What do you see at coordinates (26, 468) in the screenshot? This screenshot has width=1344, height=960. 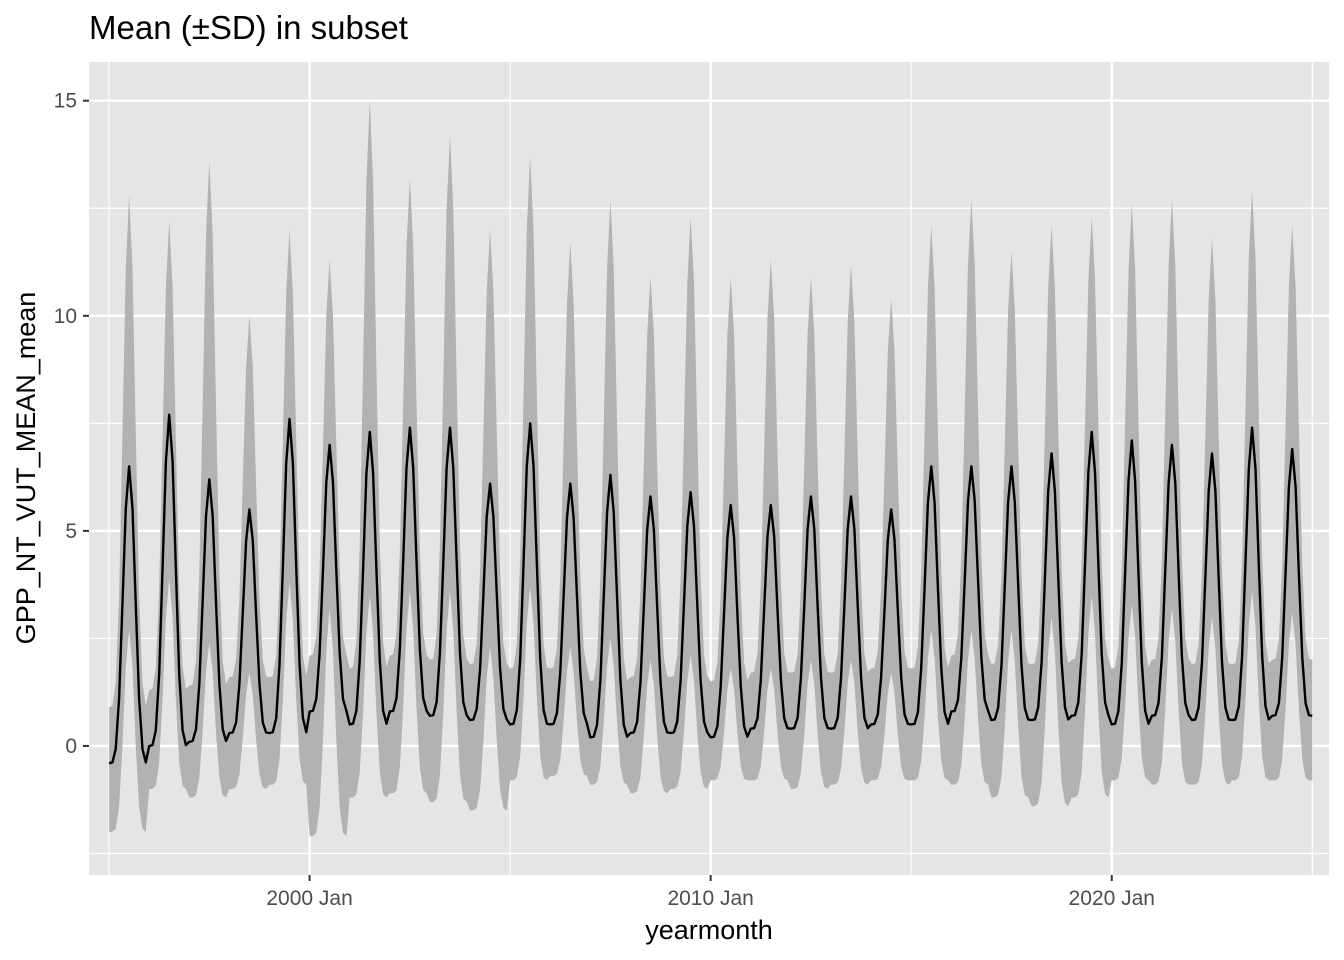 I see `y-axis-title: GPP_NT_VUT_MEAN_mean` at bounding box center [26, 468].